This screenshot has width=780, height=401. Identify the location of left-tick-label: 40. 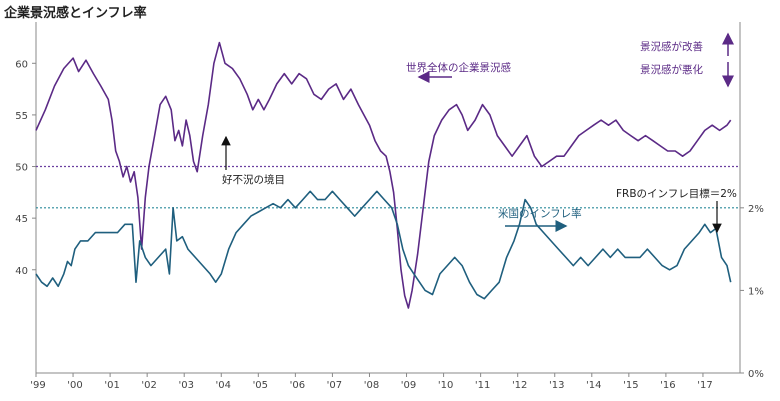
(21, 271).